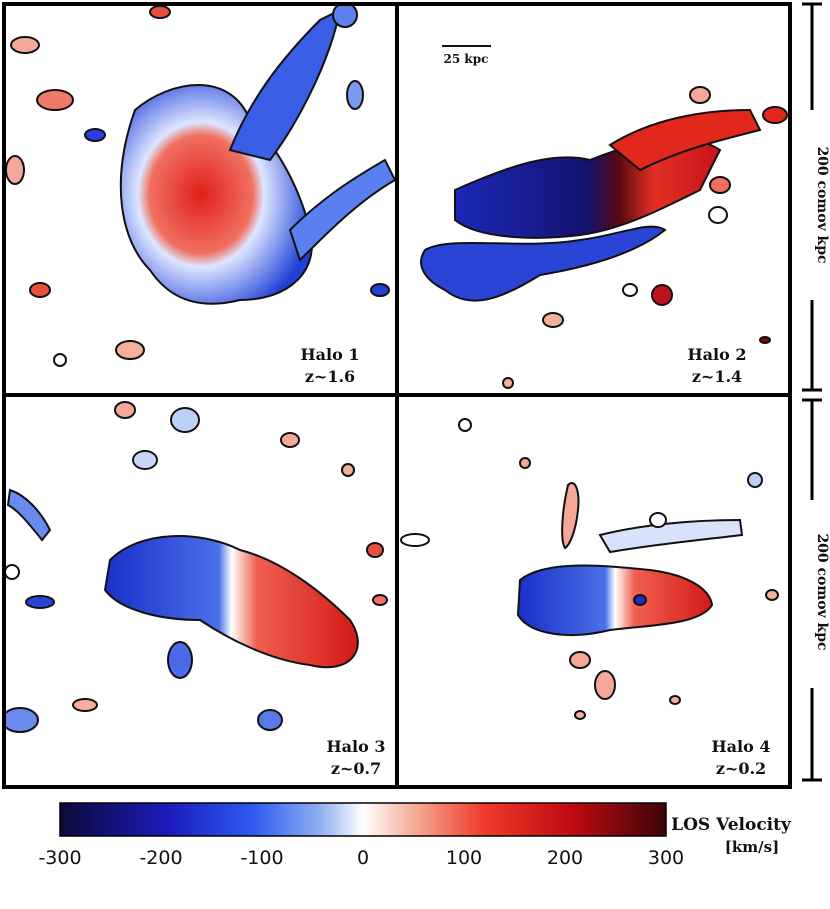 The image size is (830, 909). I want to click on scale-bar-label: 25 kpc, so click(466, 59).